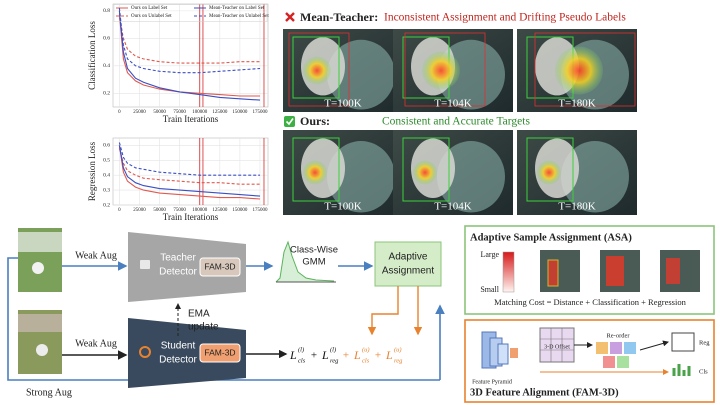 This screenshot has height=405, width=720. Describe the element at coordinates (106, 190) in the screenshot. I see `y-tick-label: 0.3` at that location.